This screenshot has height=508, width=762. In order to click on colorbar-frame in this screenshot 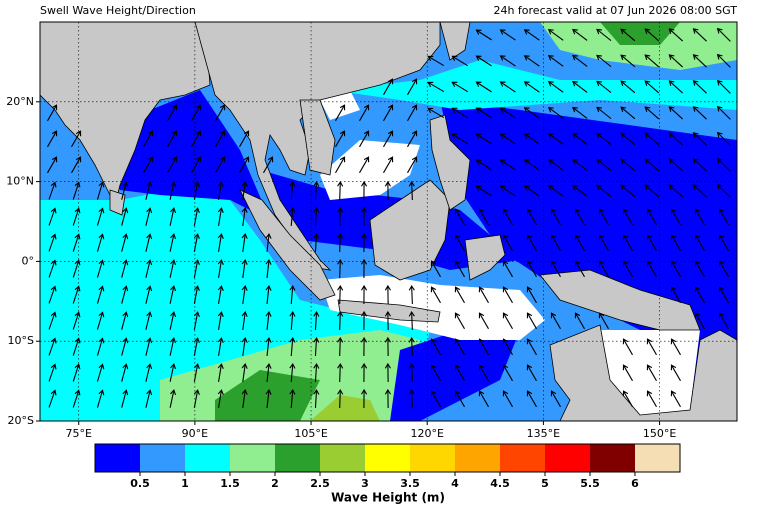, I will do `click(387, 458)`.